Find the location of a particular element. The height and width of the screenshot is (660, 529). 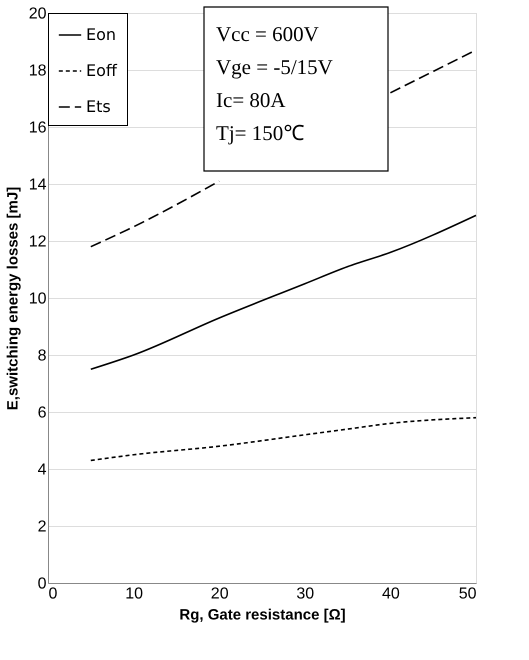

y-tick-label: 8 is located at coordinates (42, 356).